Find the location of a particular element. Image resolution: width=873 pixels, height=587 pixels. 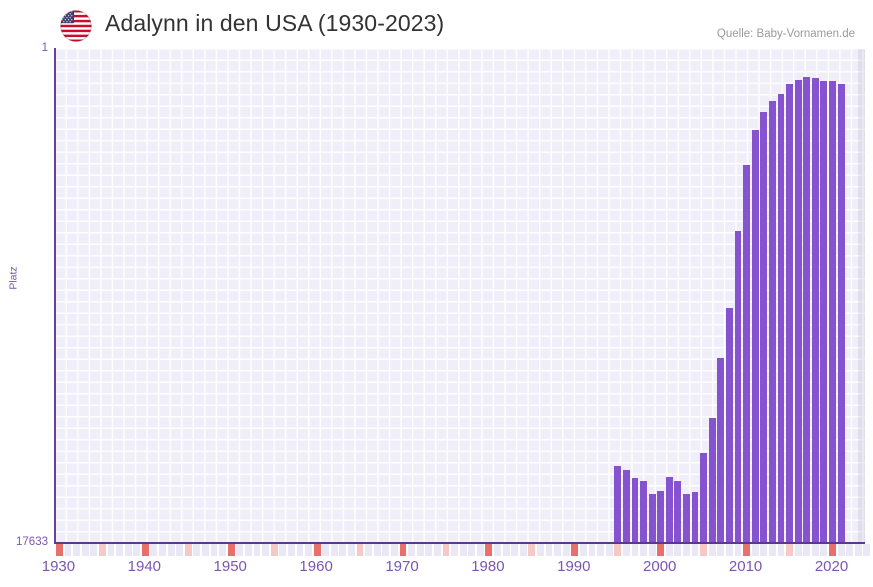

x-axis-tick-label: 2020 is located at coordinates (831, 566).